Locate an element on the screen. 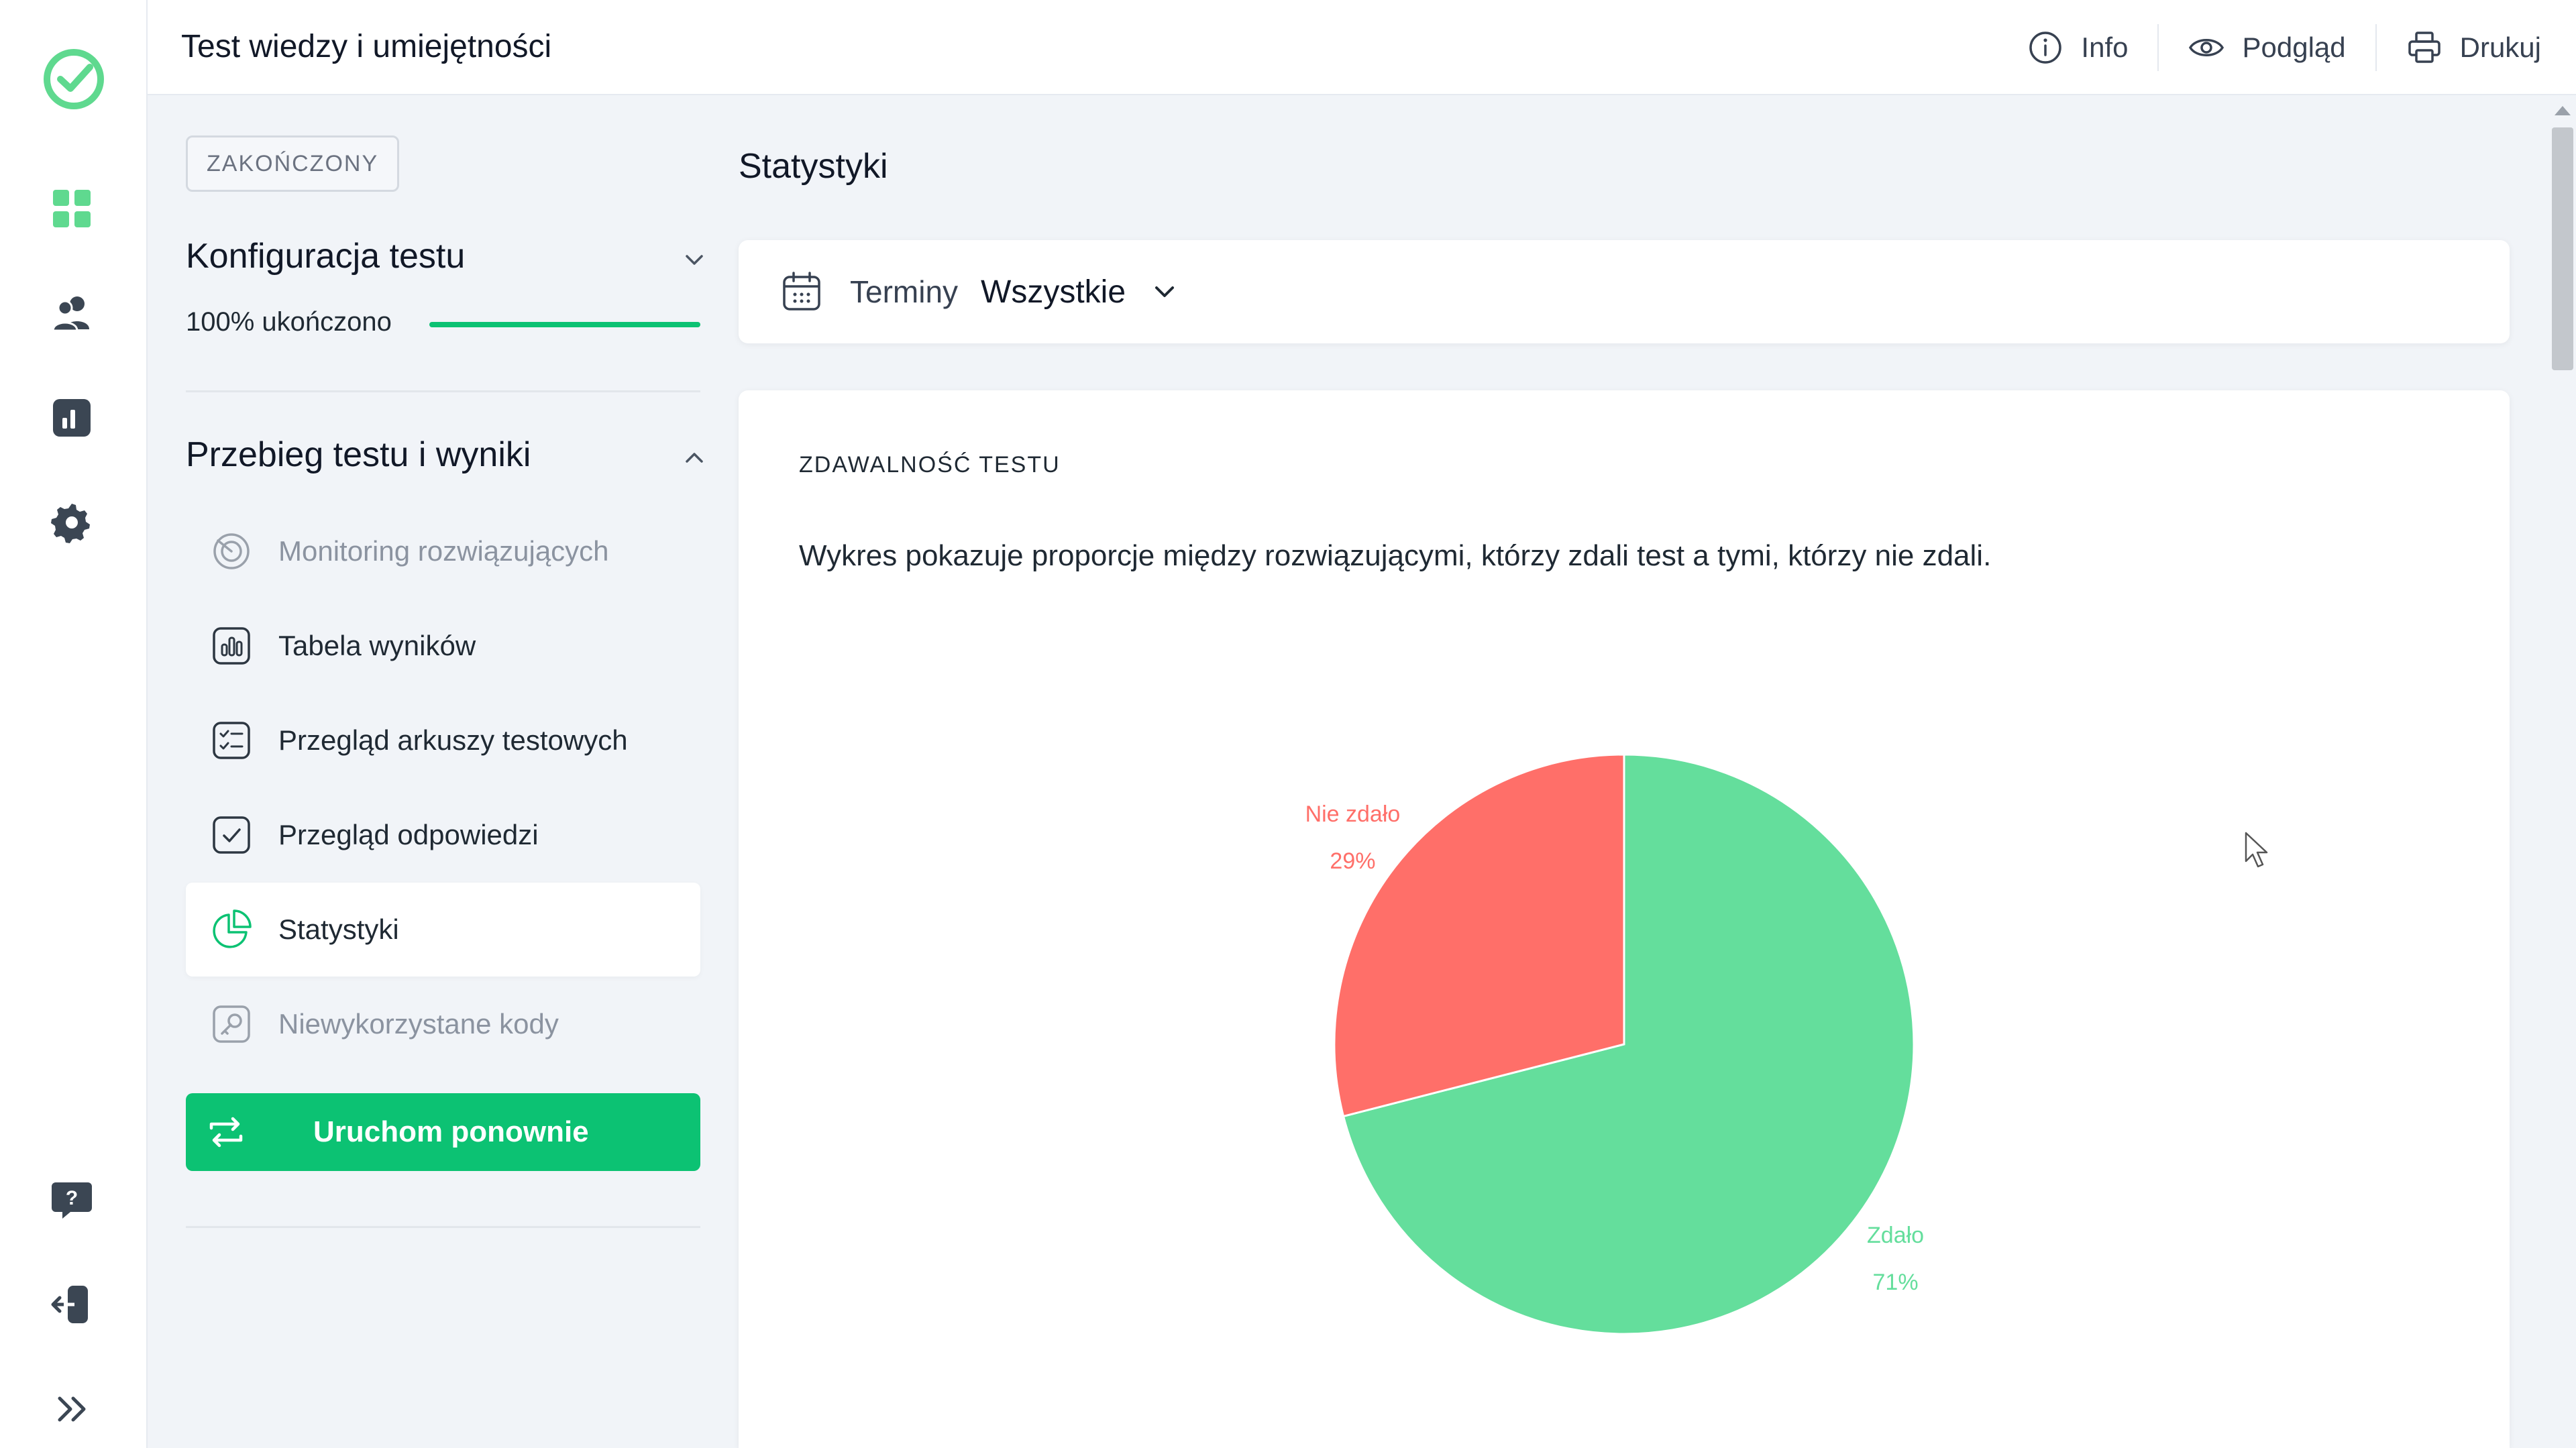  check-square-icon is located at coordinates (231, 835).